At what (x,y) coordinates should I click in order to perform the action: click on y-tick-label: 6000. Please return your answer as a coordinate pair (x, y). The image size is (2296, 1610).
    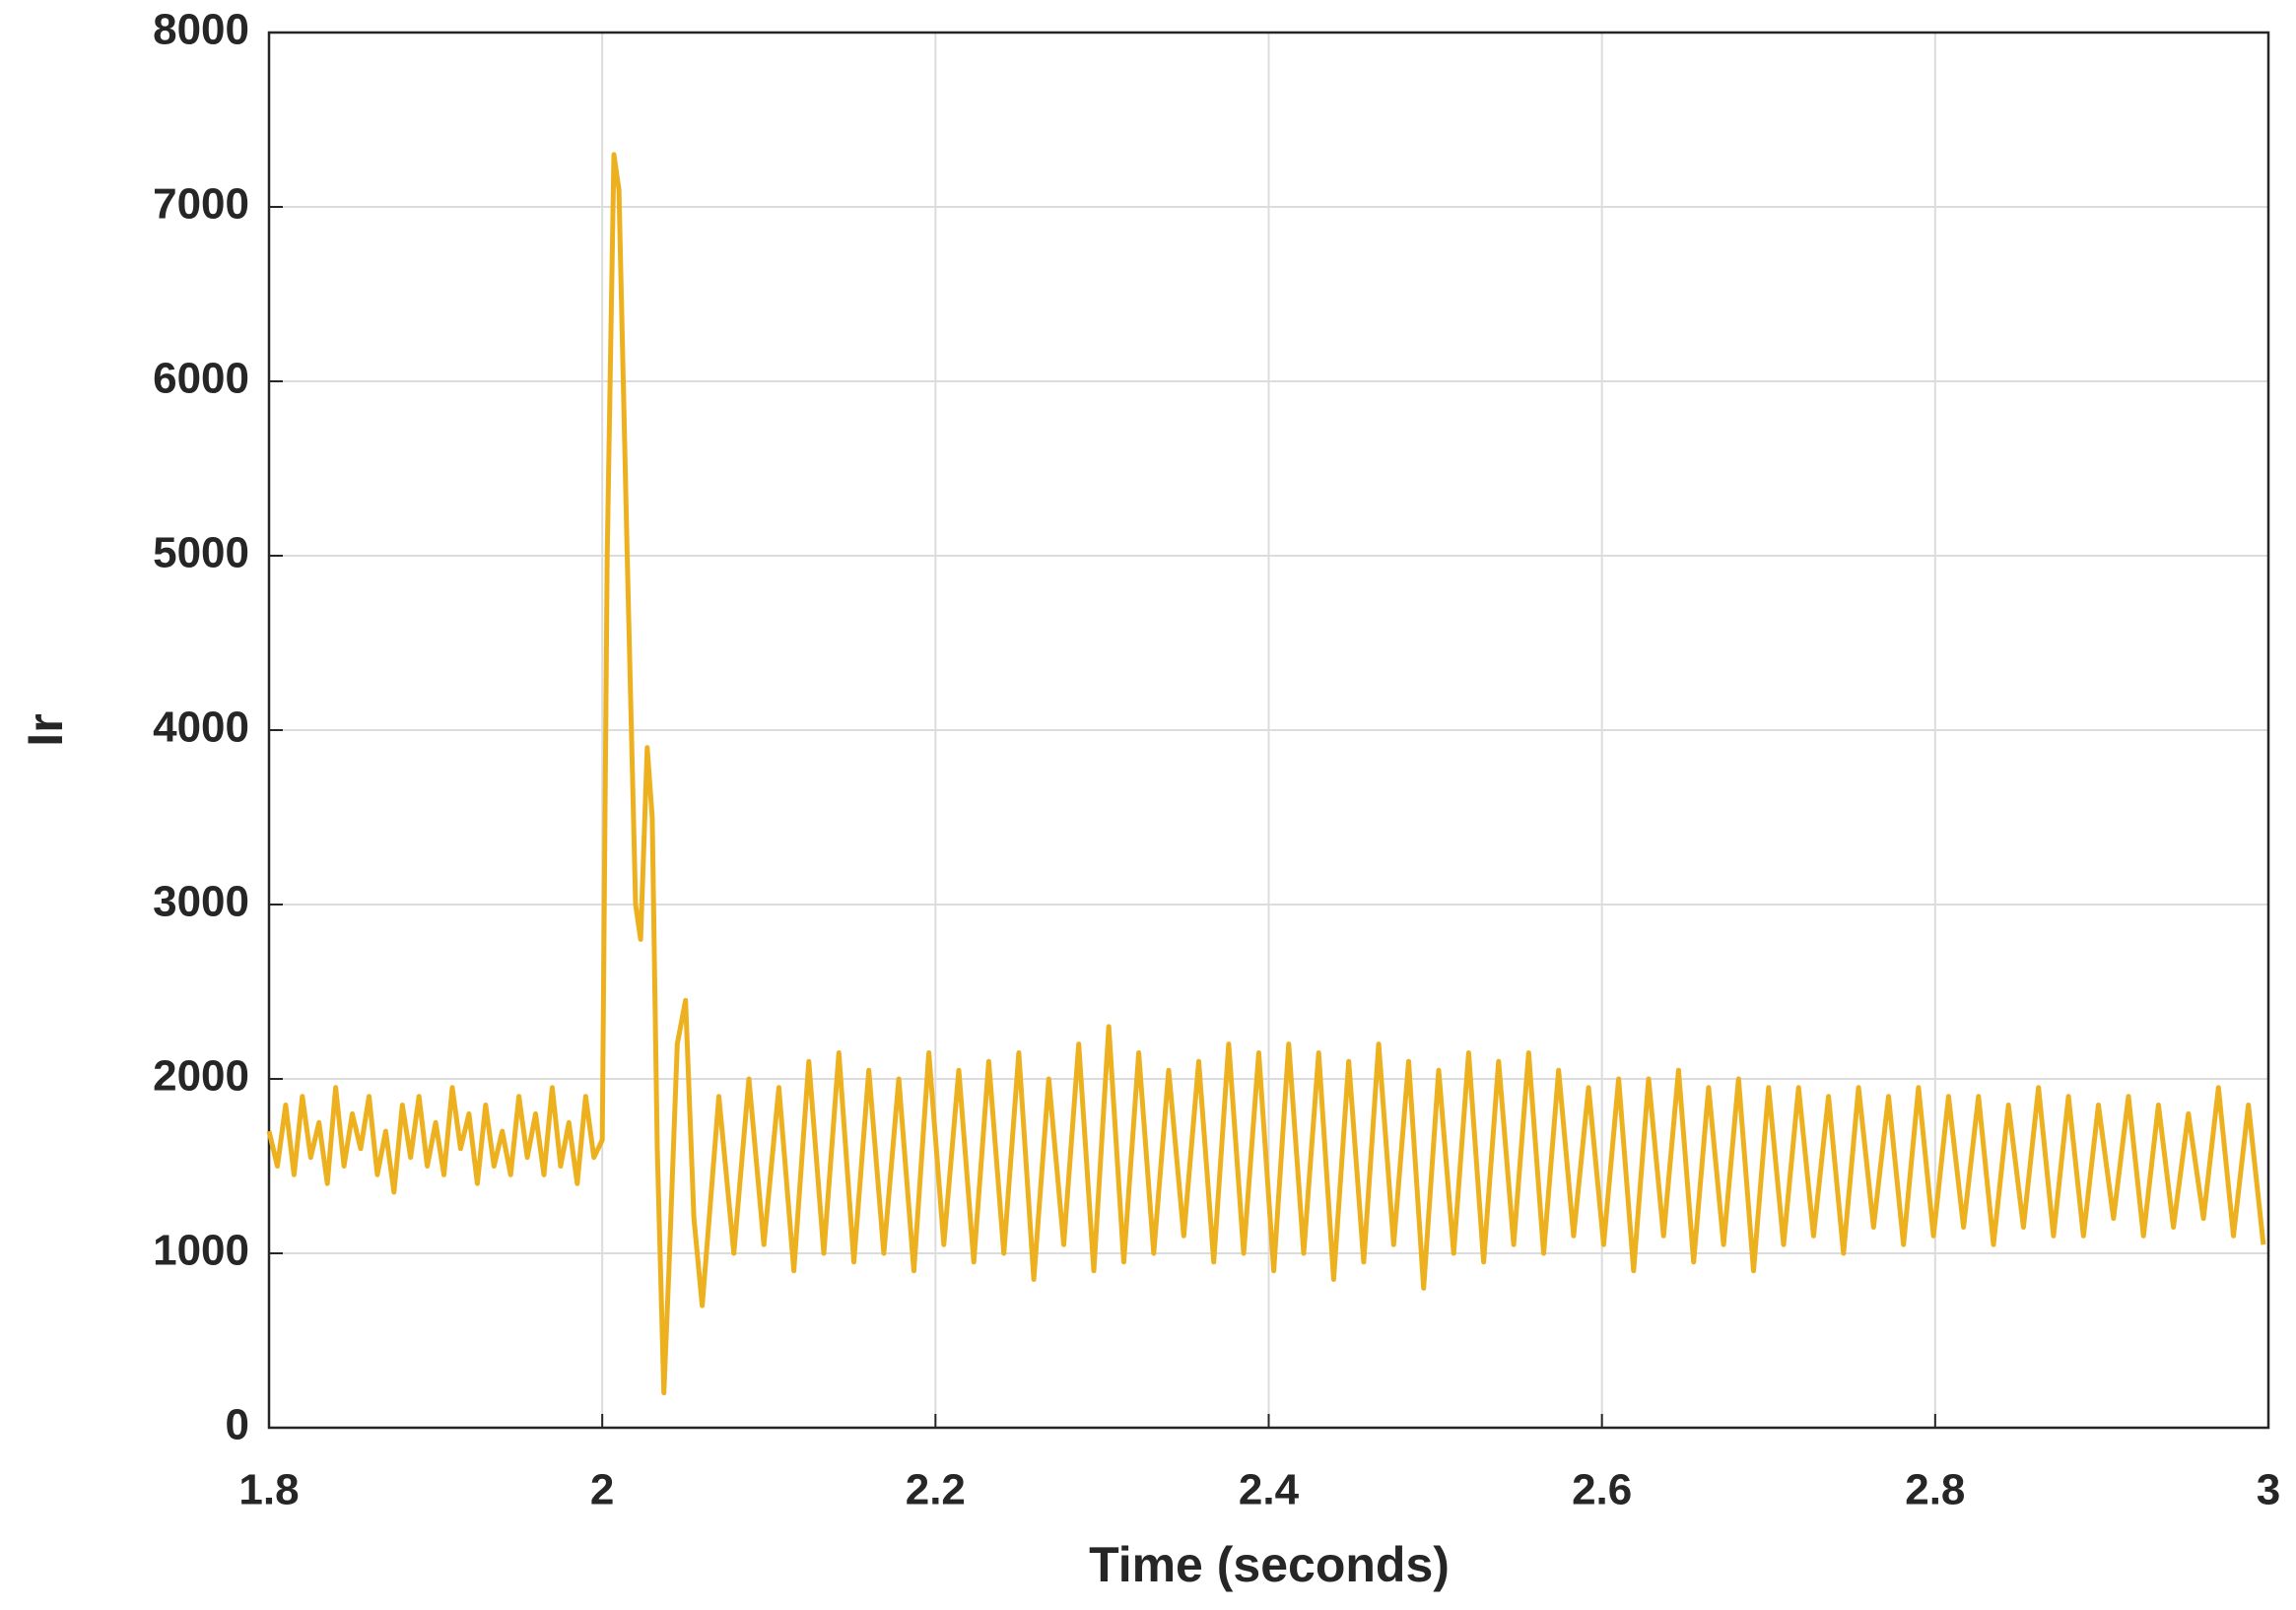
    Looking at the image, I should click on (201, 379).